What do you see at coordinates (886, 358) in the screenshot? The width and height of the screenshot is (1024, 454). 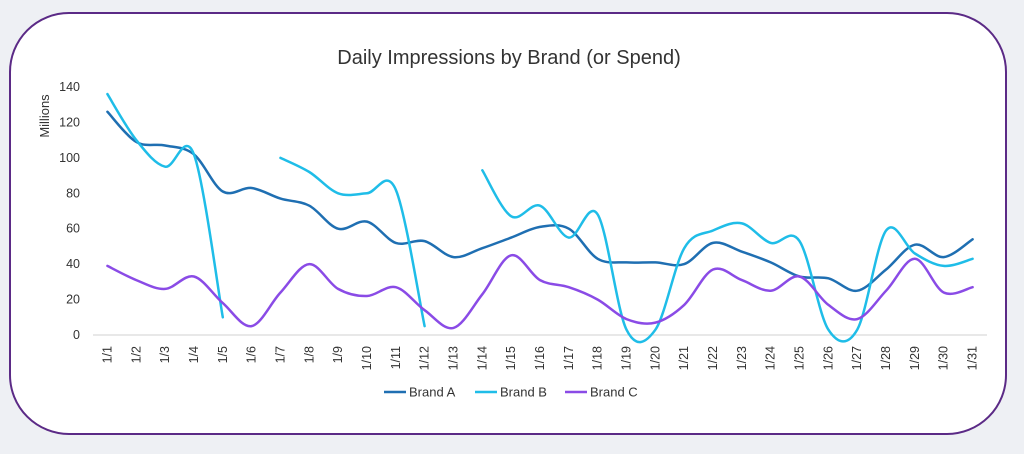 I see `x-tick-label: 1/28` at bounding box center [886, 358].